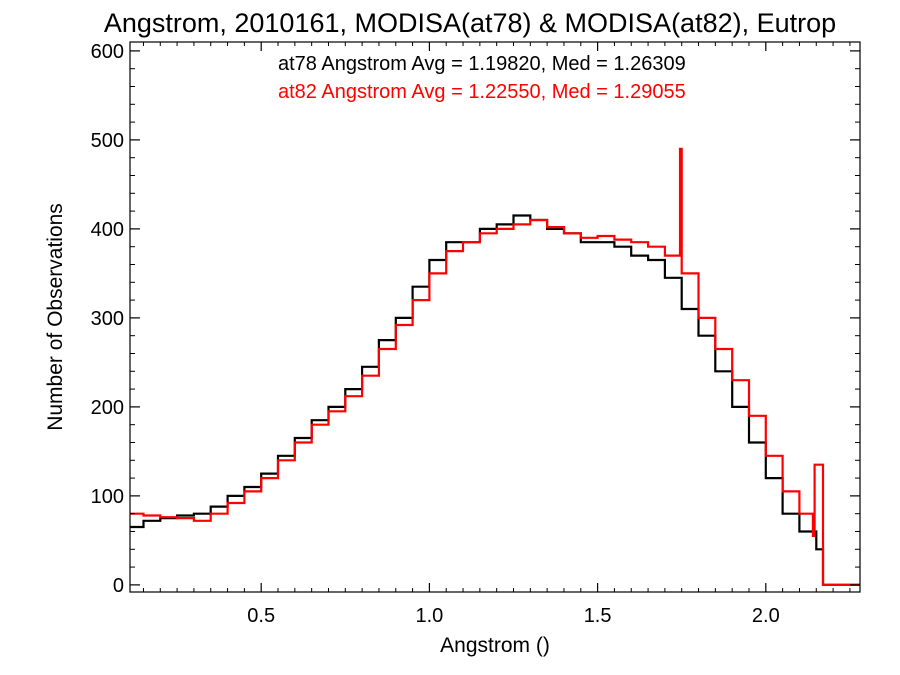  I want to click on y-tick-label: 500, so click(107, 141).